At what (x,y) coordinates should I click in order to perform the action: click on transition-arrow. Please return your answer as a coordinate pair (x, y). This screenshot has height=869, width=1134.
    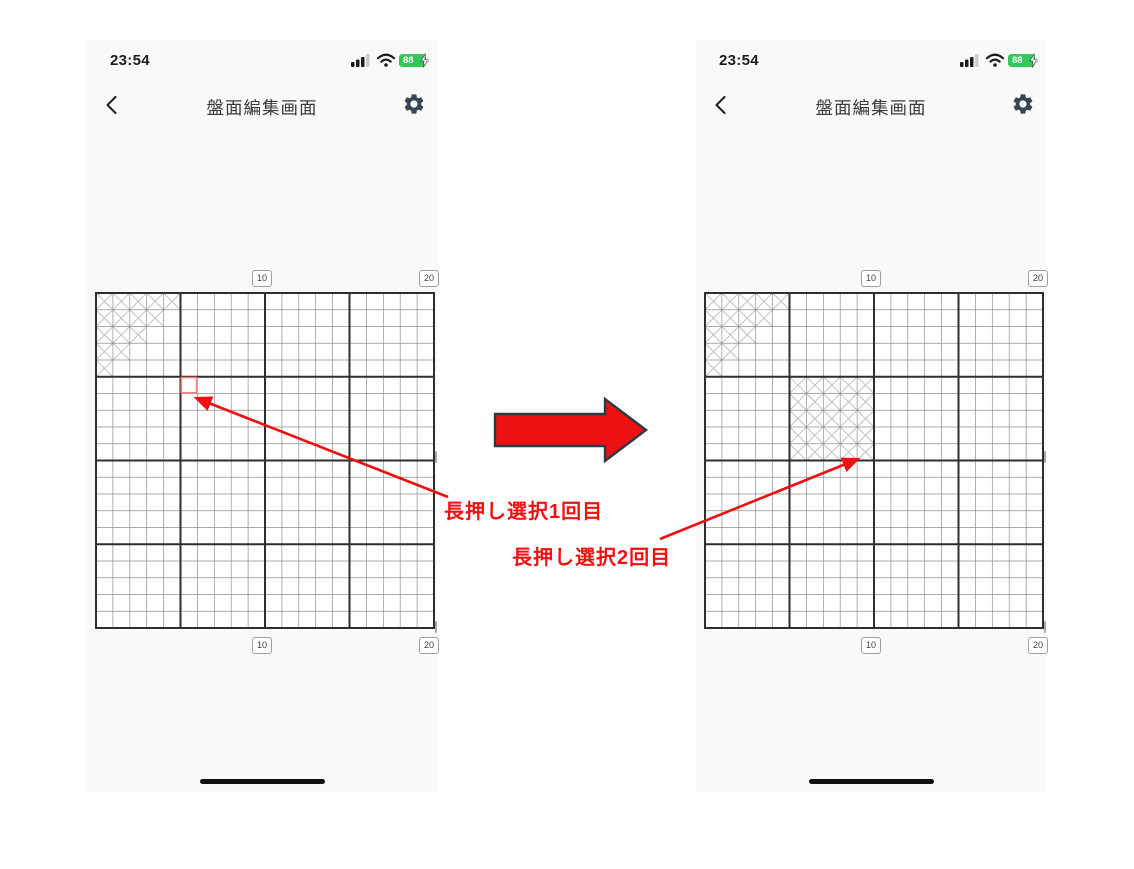
    Looking at the image, I should click on (570, 430).